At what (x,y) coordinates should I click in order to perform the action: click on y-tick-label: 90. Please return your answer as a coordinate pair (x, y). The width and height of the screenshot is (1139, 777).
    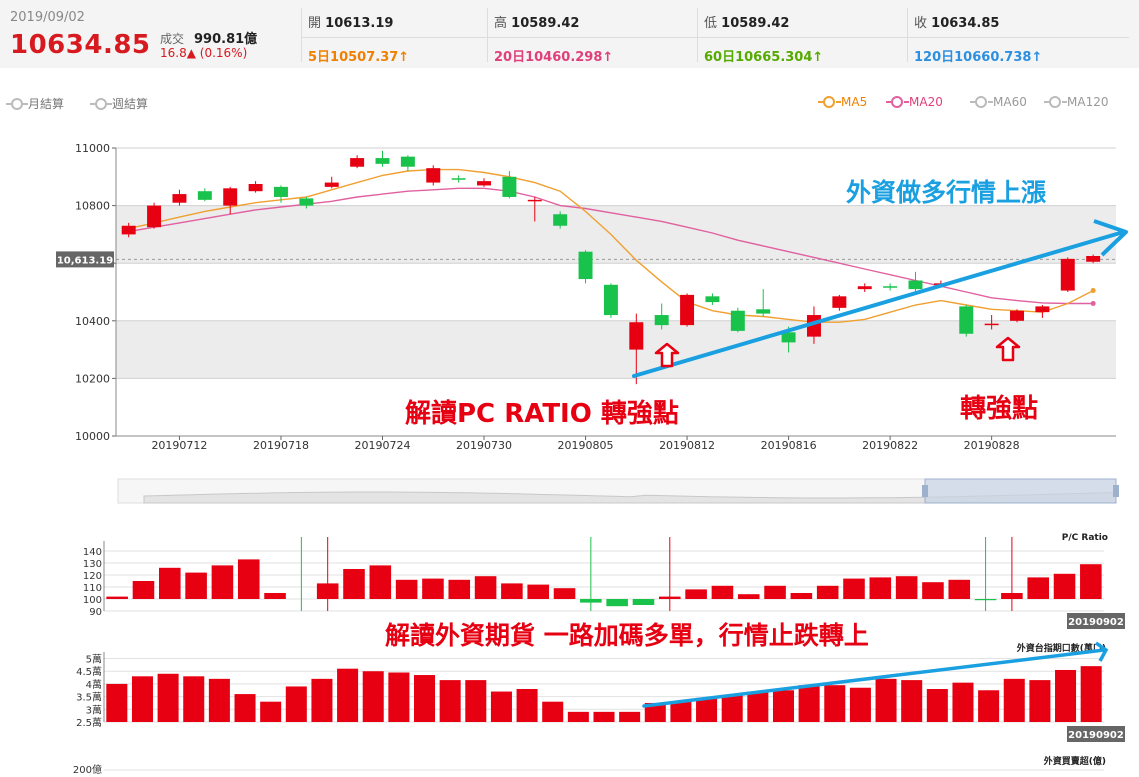
    Looking at the image, I should click on (95, 612).